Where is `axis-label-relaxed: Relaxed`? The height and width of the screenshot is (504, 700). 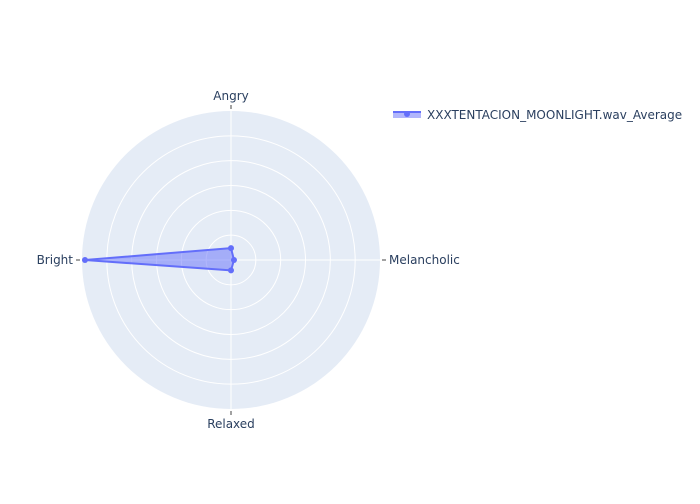 axis-label-relaxed: Relaxed is located at coordinates (231, 424).